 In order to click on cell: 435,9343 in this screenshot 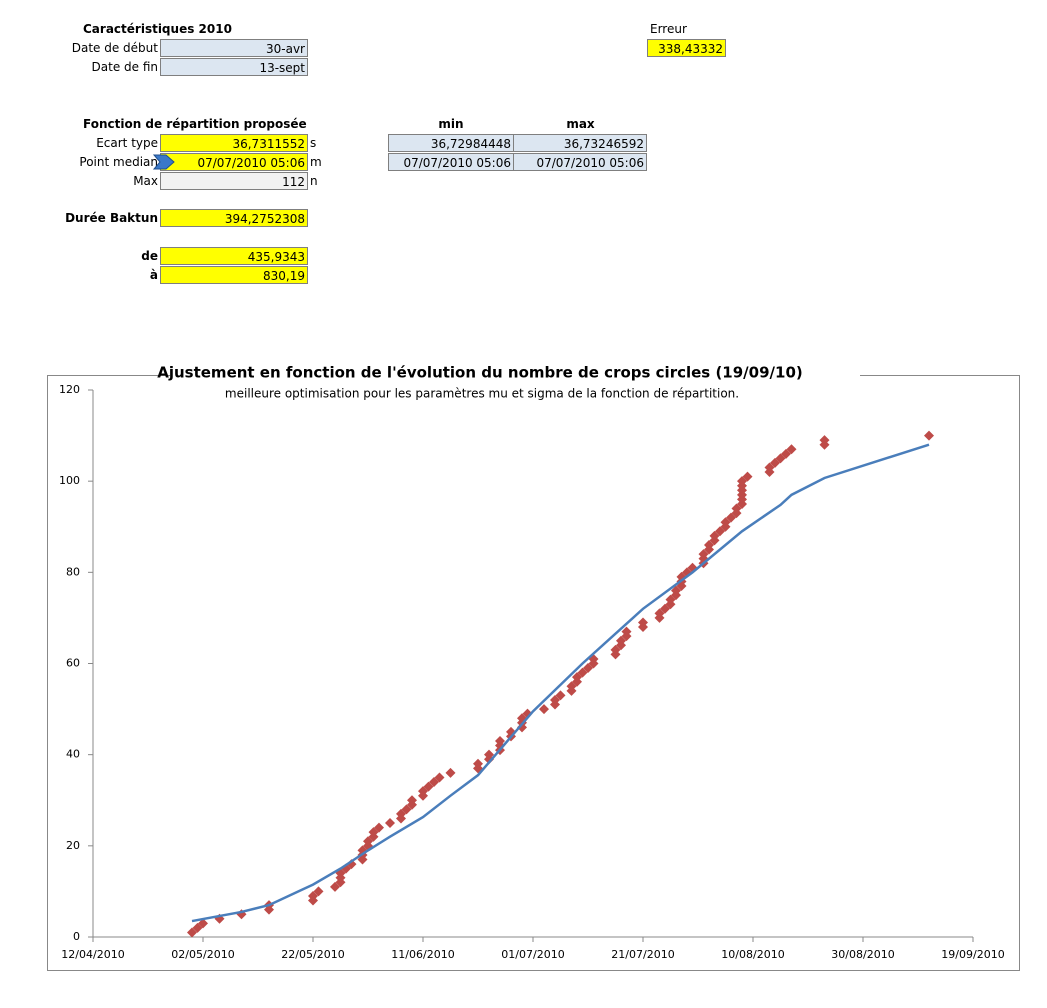, I will do `click(234, 256)`.